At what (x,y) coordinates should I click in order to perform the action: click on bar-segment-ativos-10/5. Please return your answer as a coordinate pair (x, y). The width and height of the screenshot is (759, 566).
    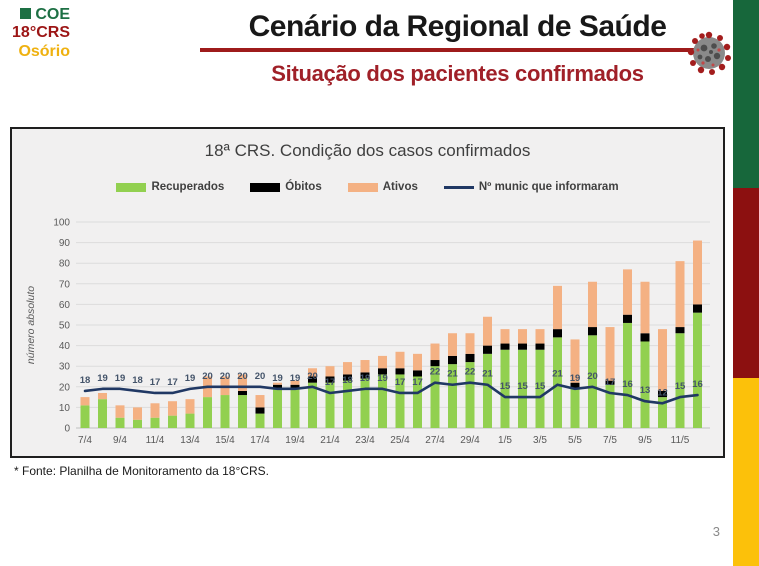
    Looking at the image, I should click on (662, 360).